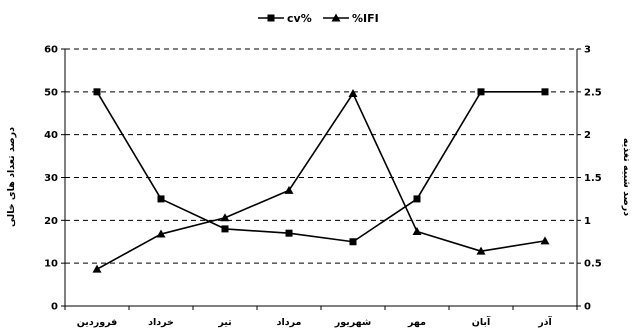 The height and width of the screenshot is (329, 638). What do you see at coordinates (161, 322) in the screenshot?
I see `category-label: خرداد` at bounding box center [161, 322].